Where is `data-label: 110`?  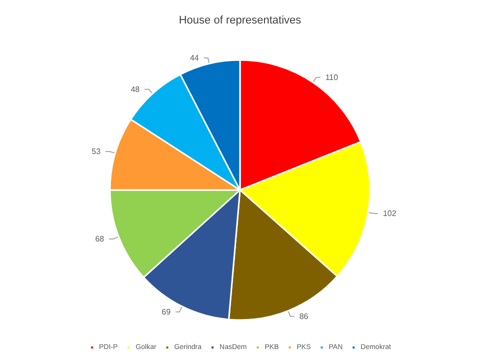
data-label: 110 is located at coordinates (332, 77).